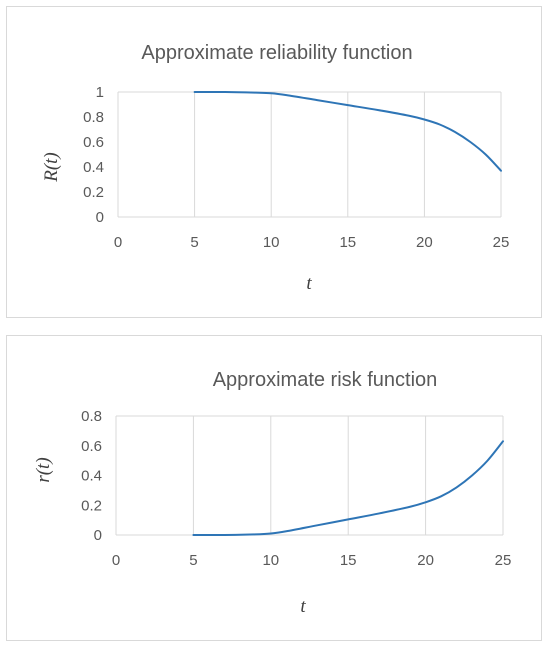 Image resolution: width=550 pixels, height=646 pixels. What do you see at coordinates (43, 469) in the screenshot?
I see `y-axis-label: r(t)` at bounding box center [43, 469].